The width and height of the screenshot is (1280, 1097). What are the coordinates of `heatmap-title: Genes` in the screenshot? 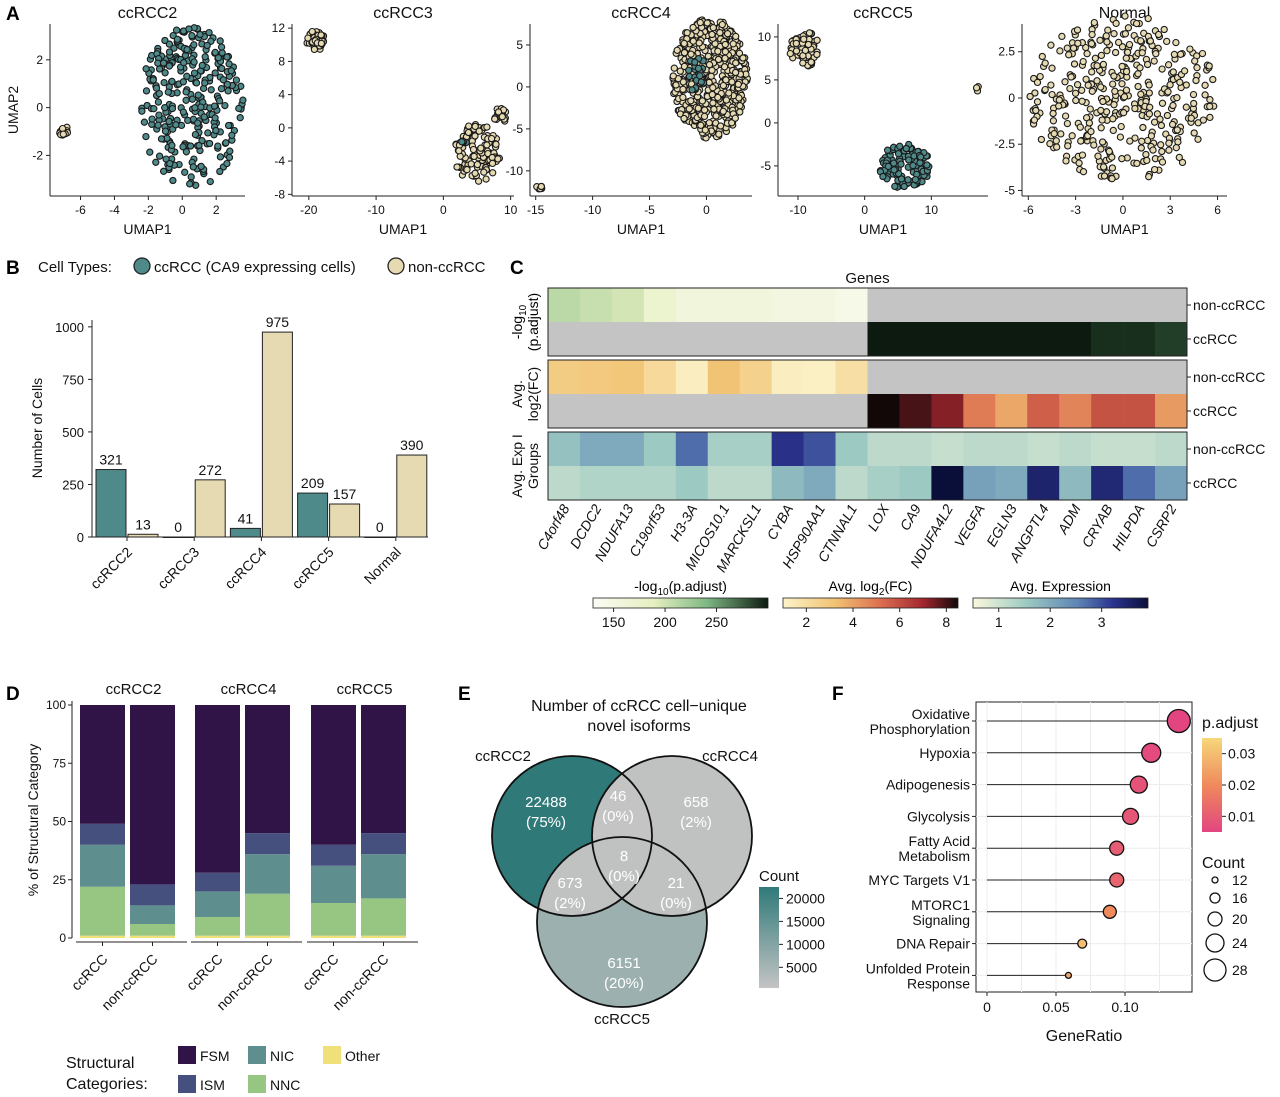 It's located at (867, 278).